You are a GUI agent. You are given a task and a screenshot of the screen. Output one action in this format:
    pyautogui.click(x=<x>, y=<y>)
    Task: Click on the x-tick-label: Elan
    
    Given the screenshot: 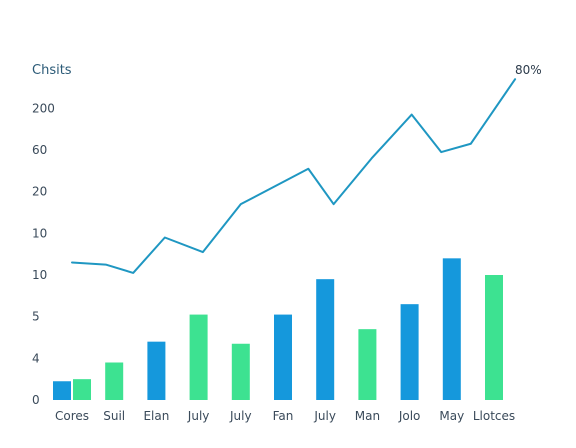 What is the action you would take?
    pyautogui.click(x=156, y=416)
    